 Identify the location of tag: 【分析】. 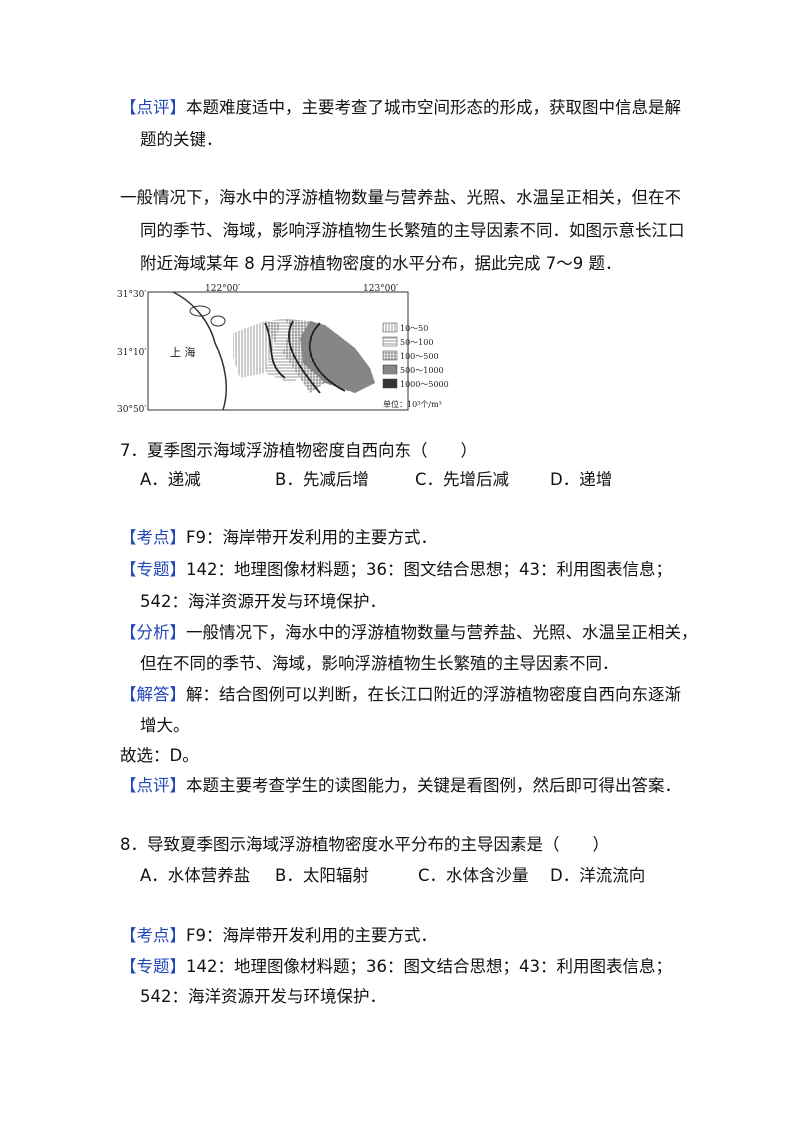
(153, 632).